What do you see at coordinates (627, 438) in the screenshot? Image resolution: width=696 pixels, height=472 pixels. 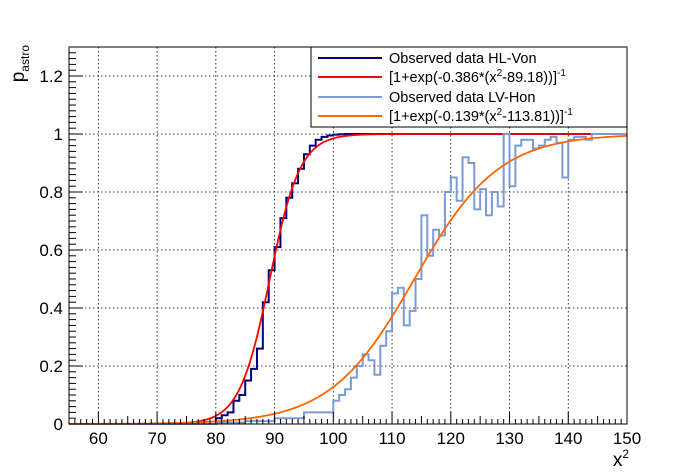 I see `x-tick-label: 150` at bounding box center [627, 438].